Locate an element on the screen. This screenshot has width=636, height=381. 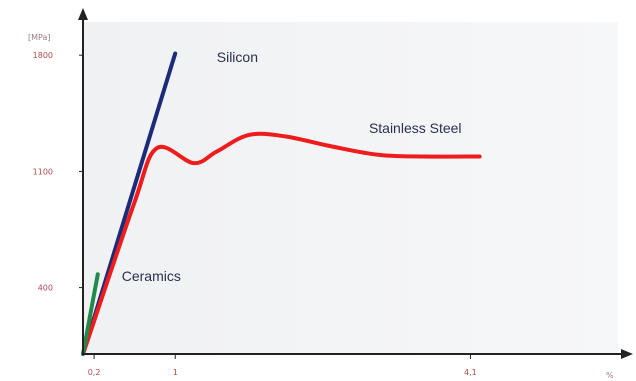
y-tick-label-0: 400 is located at coordinates (45, 288).